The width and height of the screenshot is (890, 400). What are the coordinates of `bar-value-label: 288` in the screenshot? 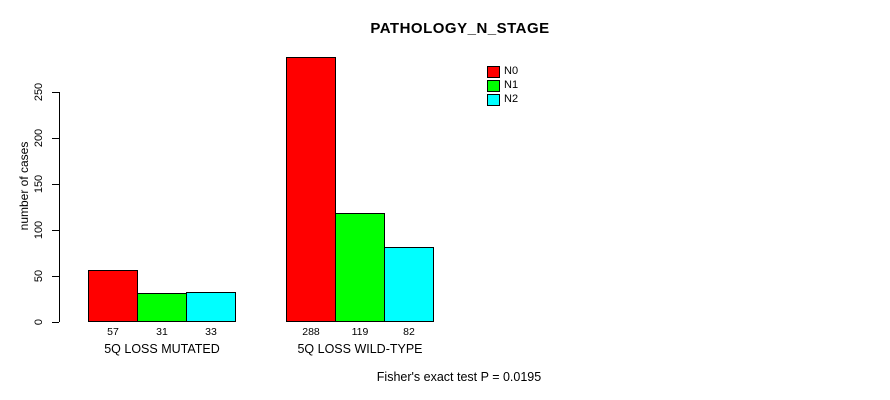 It's located at (311, 332).